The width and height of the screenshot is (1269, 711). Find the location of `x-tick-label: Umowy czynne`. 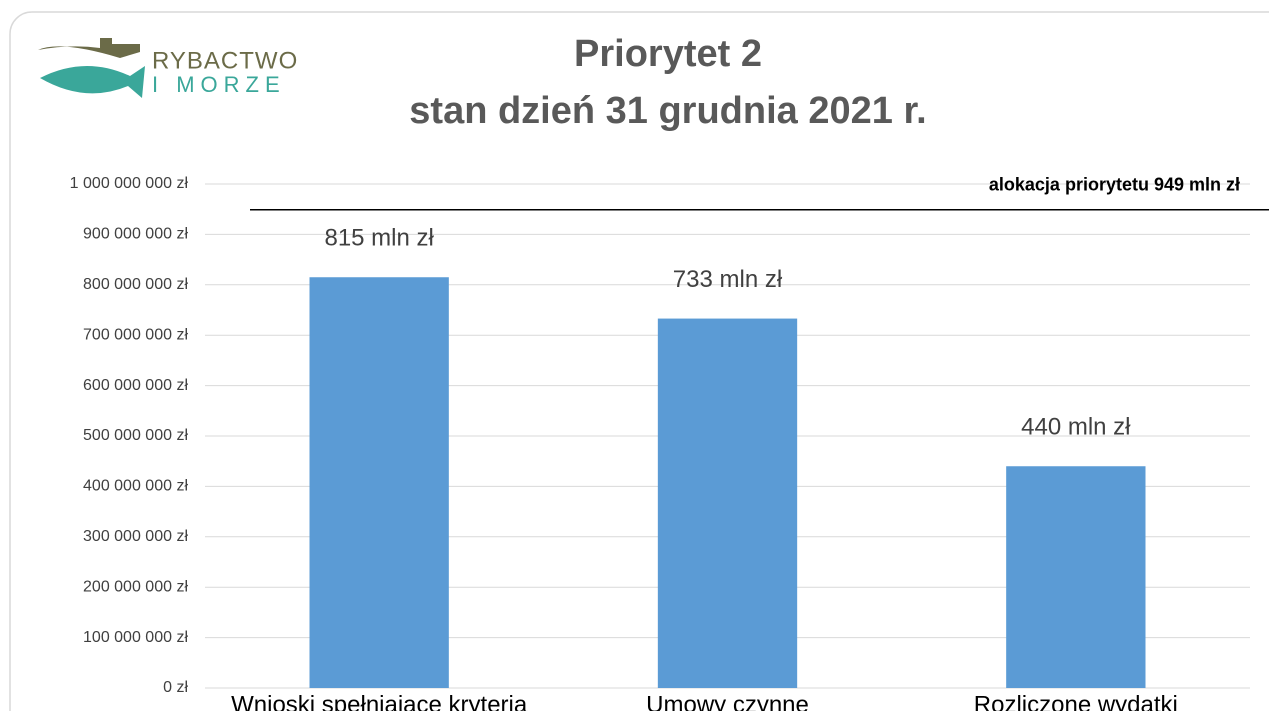

x-tick-label: Umowy czynne is located at coordinates (727, 701).